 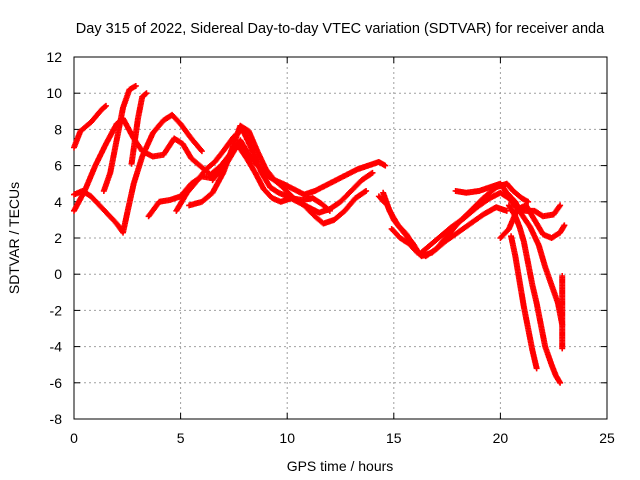 What do you see at coordinates (287, 438) in the screenshot?
I see `x-tick-label: 10` at bounding box center [287, 438].